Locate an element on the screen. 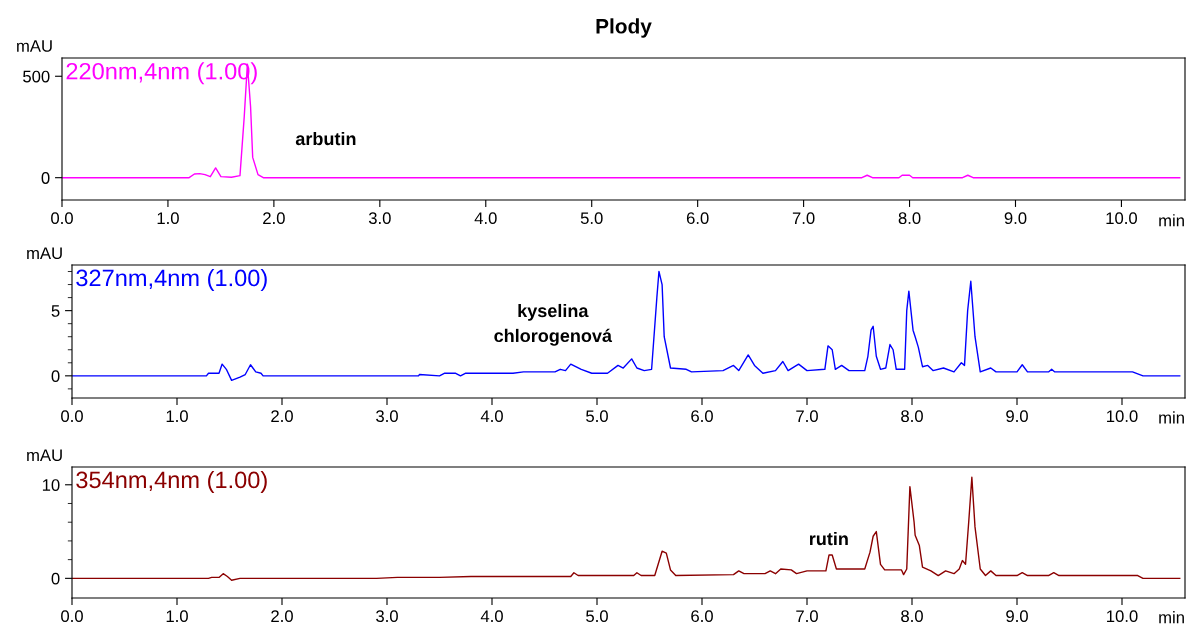 Image resolution: width=1189 pixels, height=630 pixels. text: 327nm,4nm (1.00) is located at coordinates (171, 279).